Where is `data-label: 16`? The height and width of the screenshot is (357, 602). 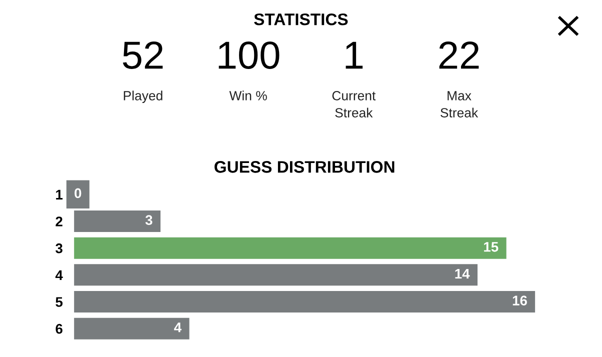
data-label: 16 is located at coordinates (519, 301).